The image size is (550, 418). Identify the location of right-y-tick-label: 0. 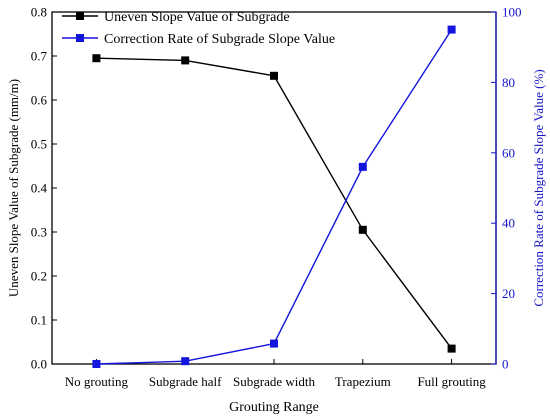
(505, 364).